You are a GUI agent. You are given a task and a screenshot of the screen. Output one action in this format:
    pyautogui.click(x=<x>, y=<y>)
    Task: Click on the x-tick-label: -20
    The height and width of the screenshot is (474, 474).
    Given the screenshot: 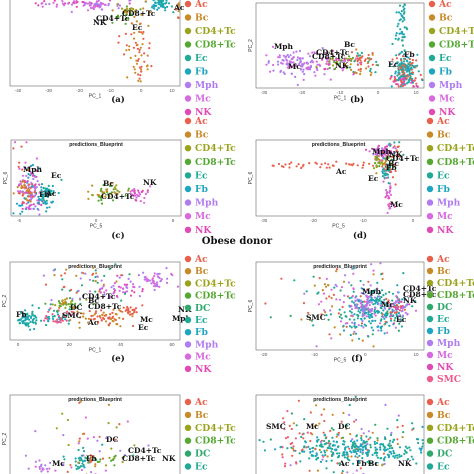 What is the action you would take?
    pyautogui.click(x=79, y=90)
    